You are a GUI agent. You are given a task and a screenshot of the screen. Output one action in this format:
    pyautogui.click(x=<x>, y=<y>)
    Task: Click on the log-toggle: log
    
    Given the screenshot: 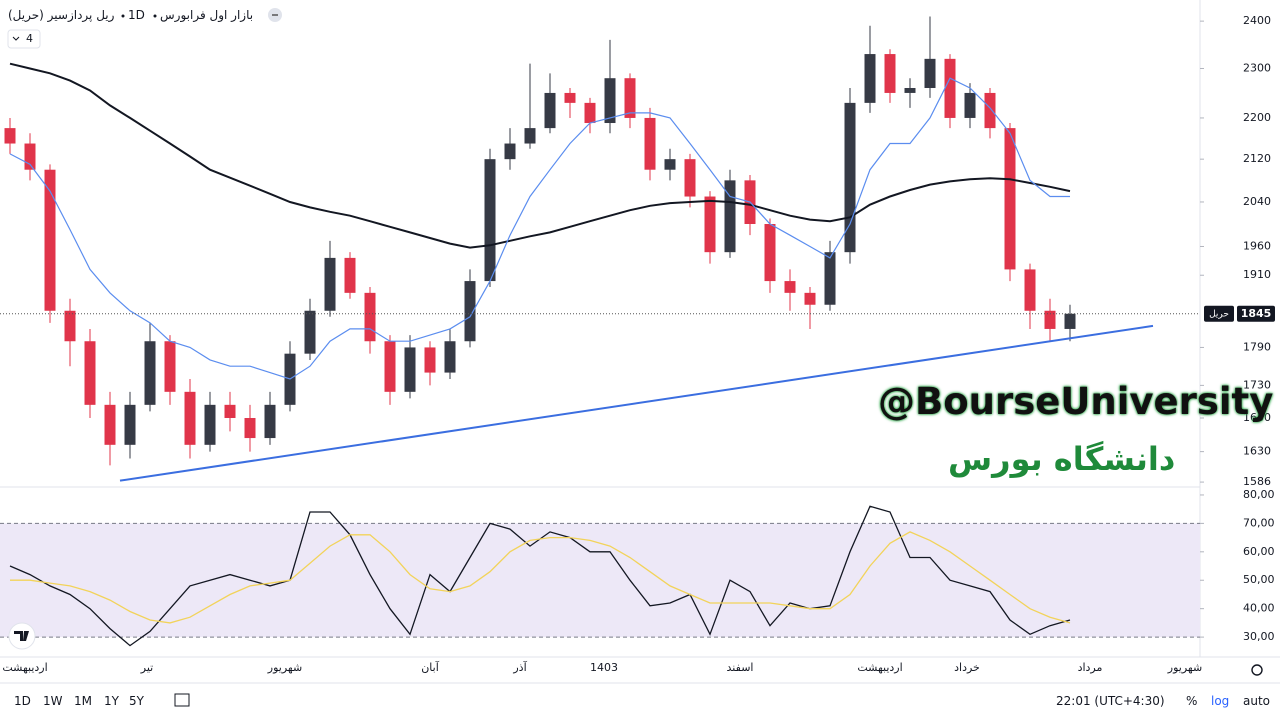 What is the action you would take?
    pyautogui.click(x=1220, y=701)
    